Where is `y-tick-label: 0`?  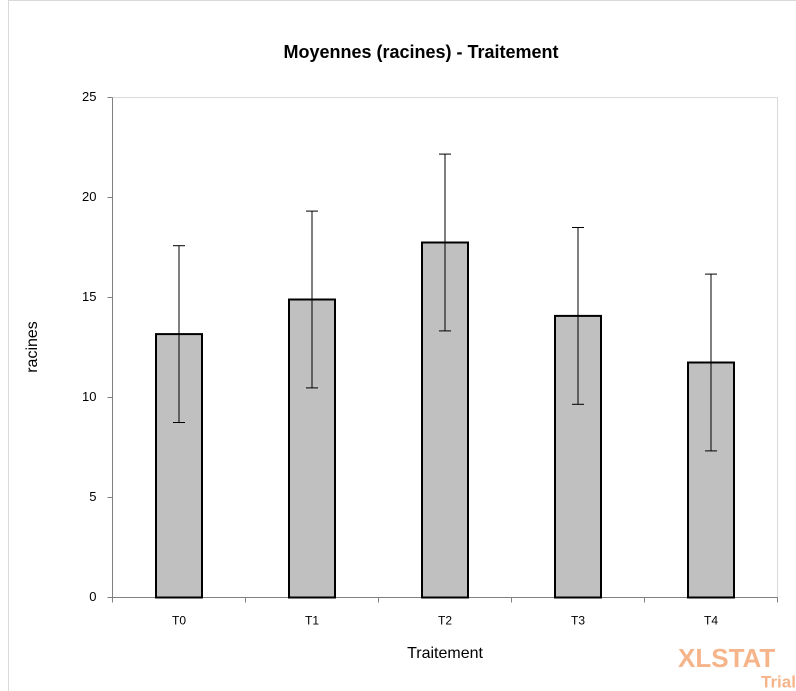
y-tick-label: 0 is located at coordinates (92, 596).